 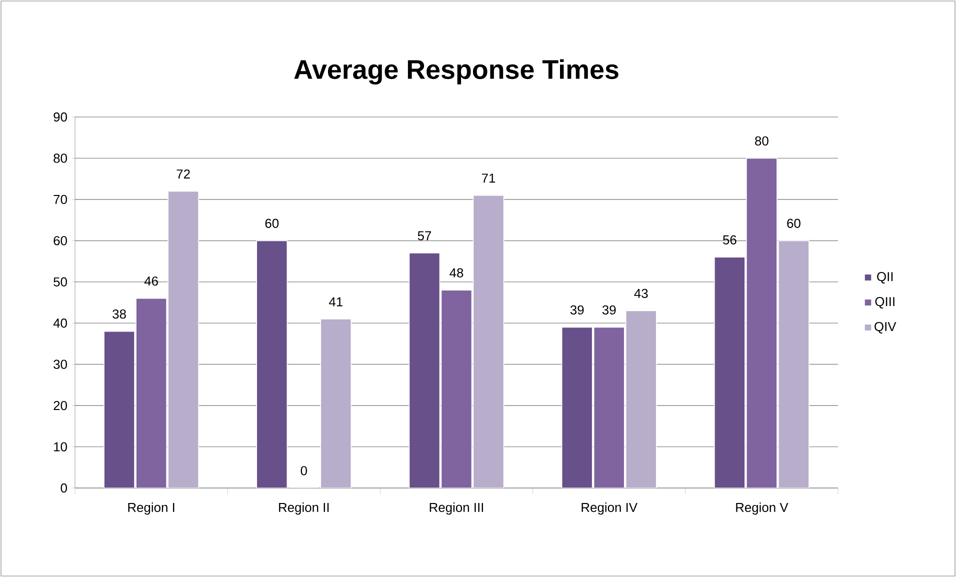 What do you see at coordinates (60, 241) in the screenshot?
I see `y-tick-label: 60` at bounding box center [60, 241].